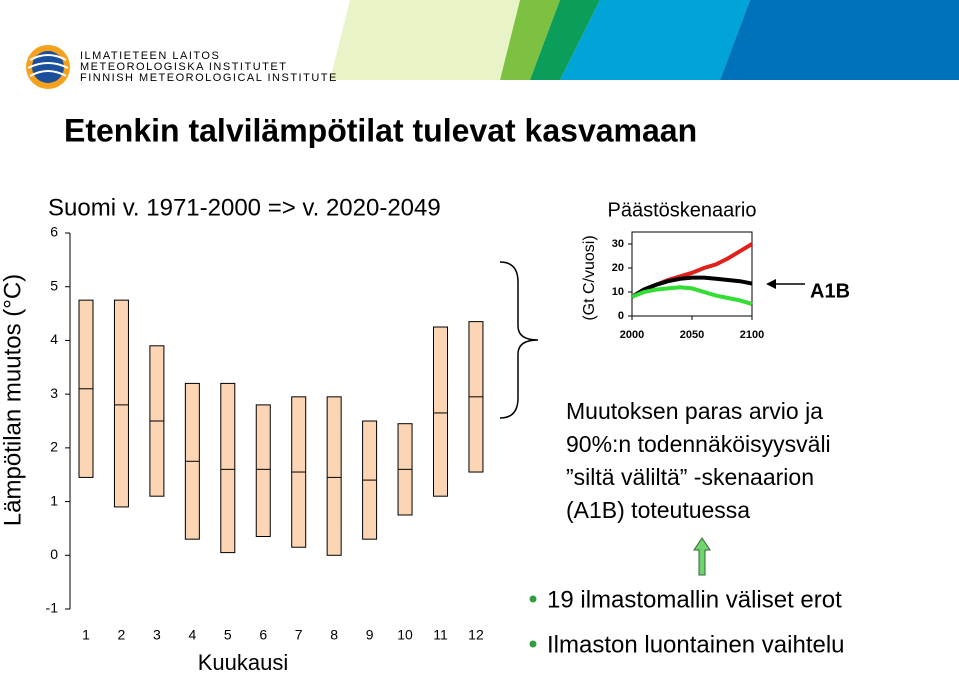  What do you see at coordinates (183, 67) in the screenshot?
I see `logo-text: METEOROLOGISKA INSTITUTET` at bounding box center [183, 67].